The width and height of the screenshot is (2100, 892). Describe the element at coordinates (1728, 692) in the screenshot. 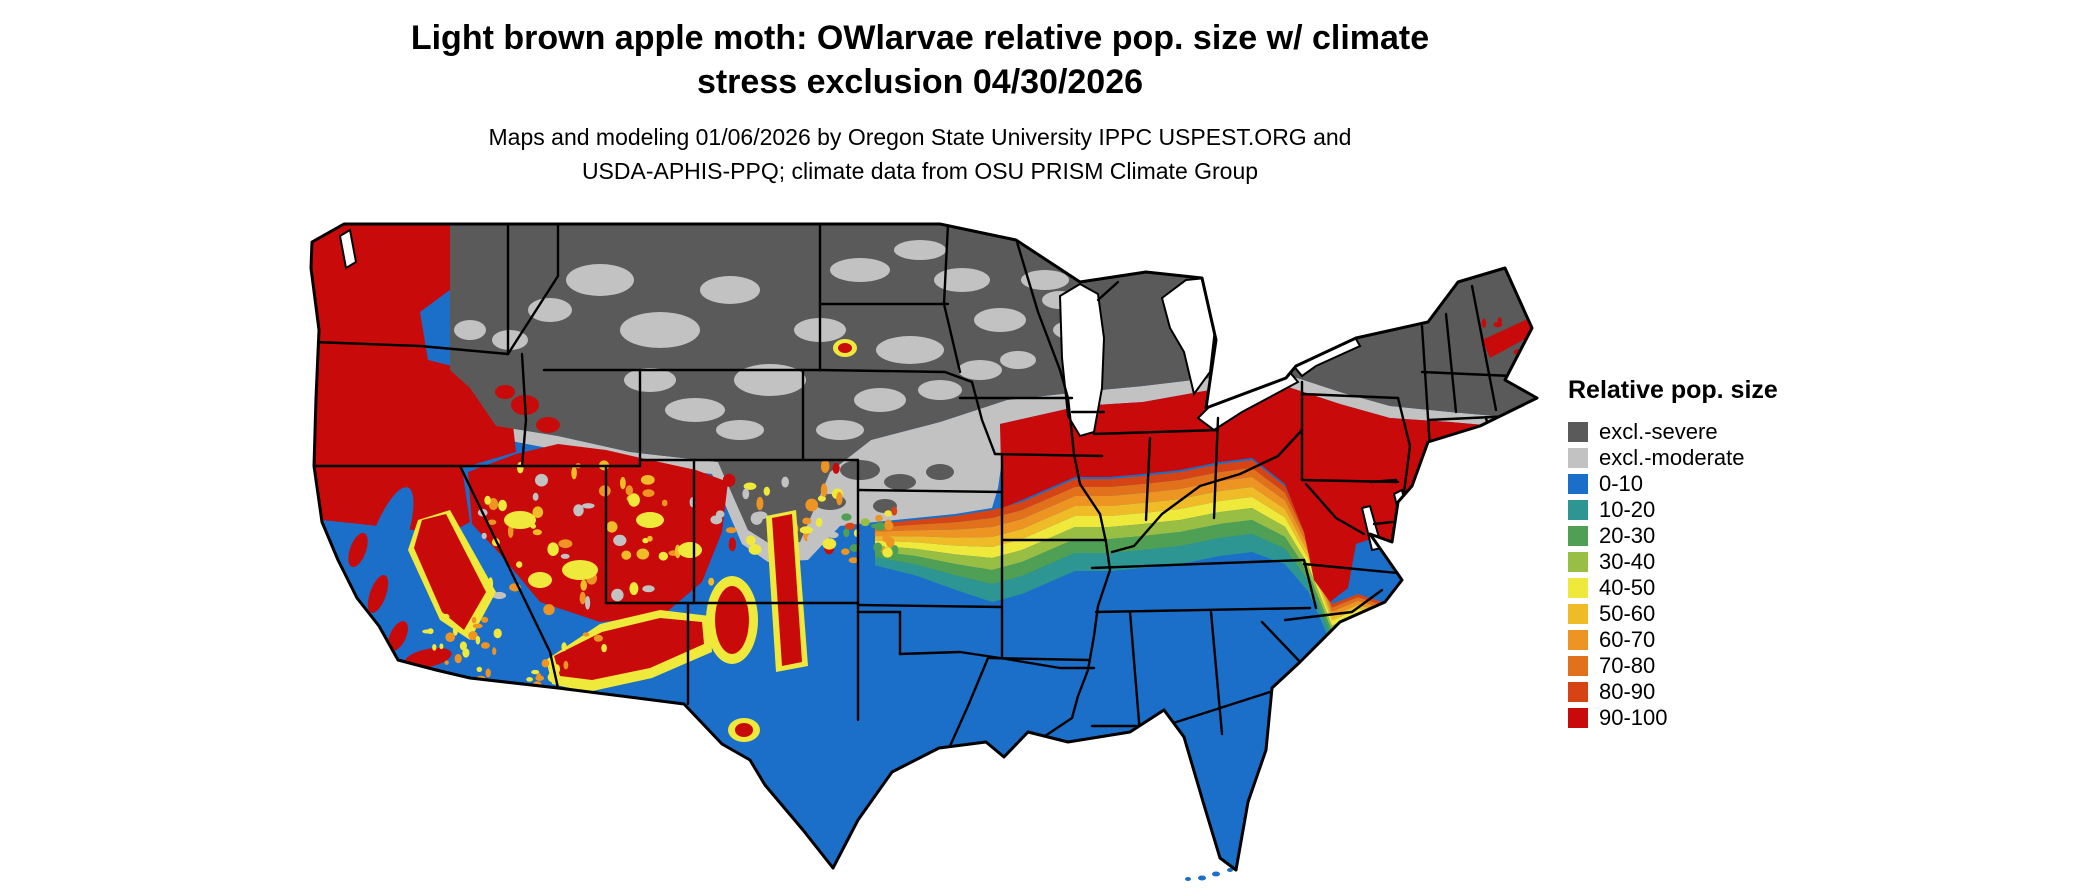

I see `legend-item: 80-90` at that location.